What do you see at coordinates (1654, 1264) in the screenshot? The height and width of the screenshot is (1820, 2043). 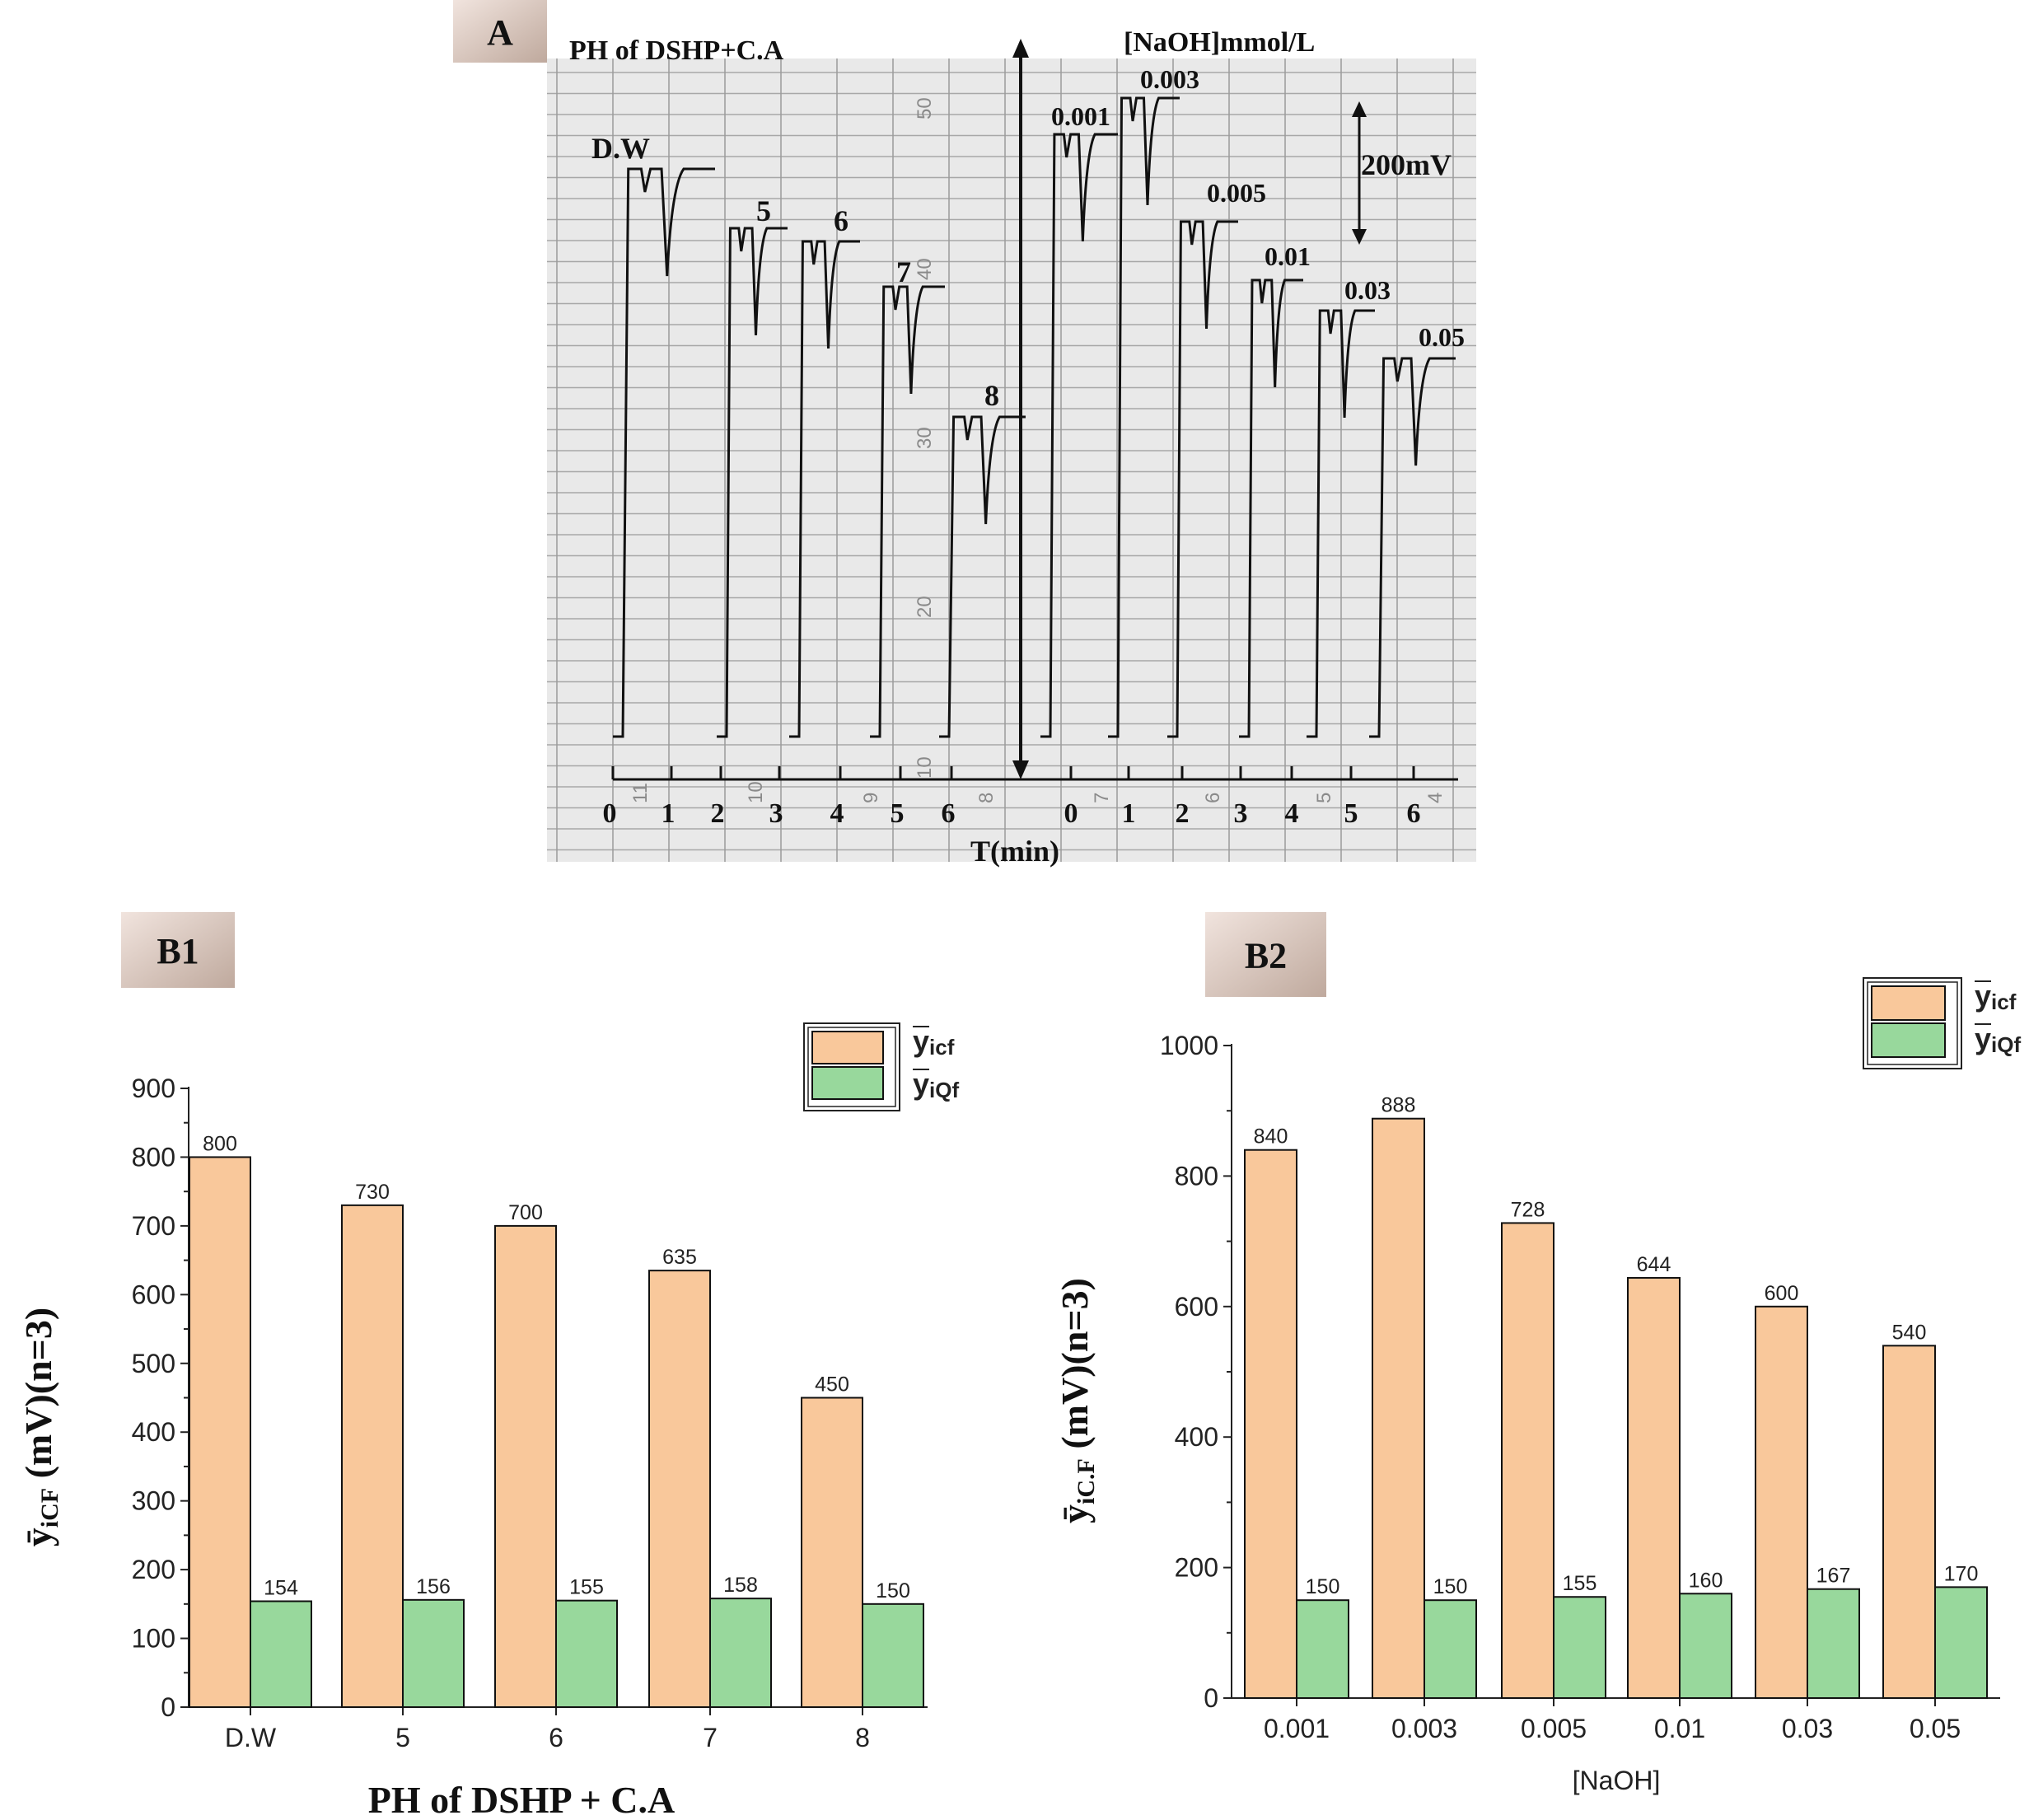 I see `data-label: 644` at bounding box center [1654, 1264].